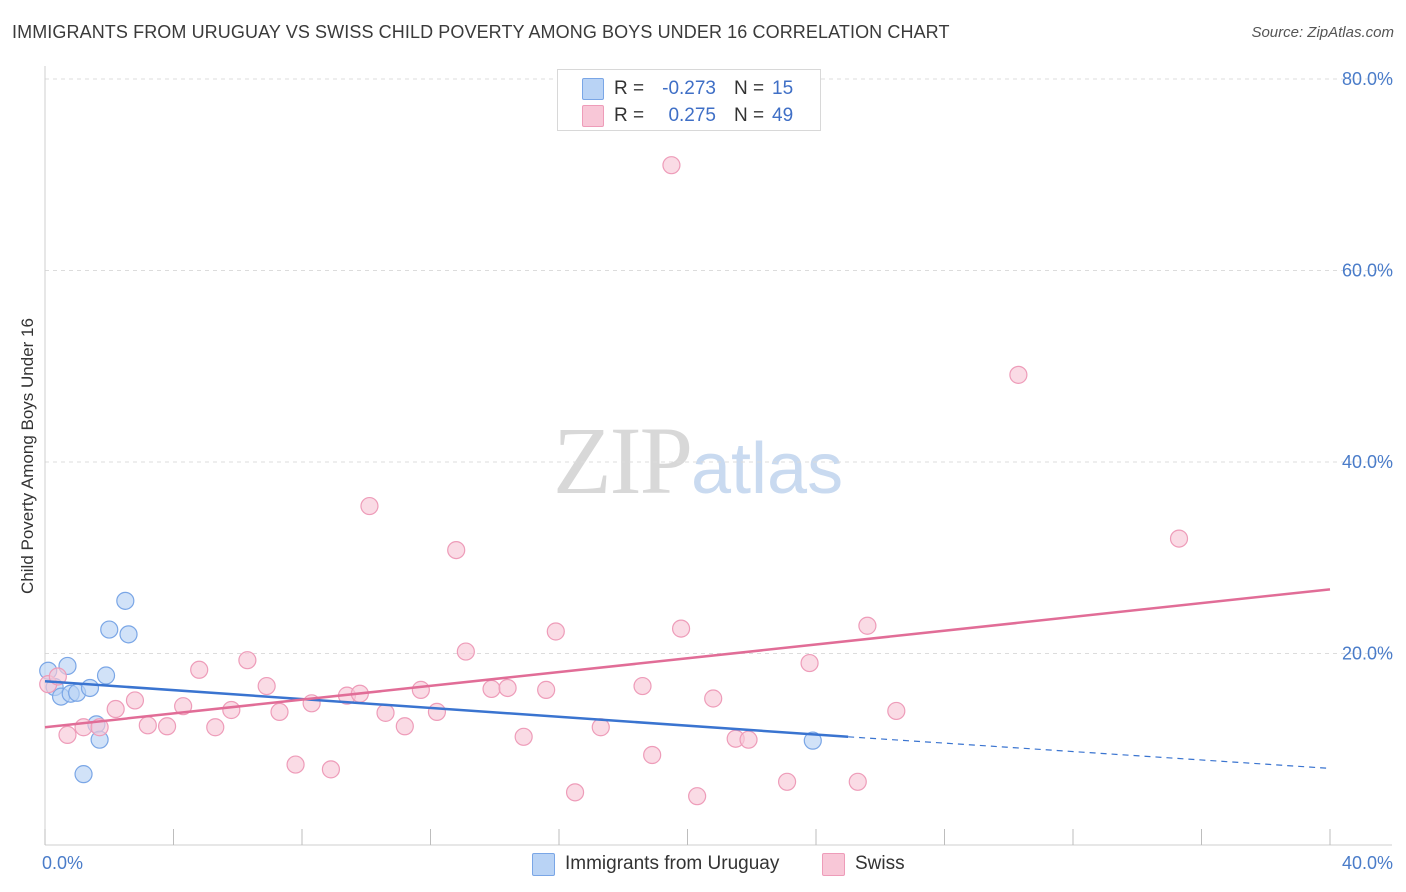 The width and height of the screenshot is (1406, 892). Describe the element at coordinates (783, 115) in the screenshot. I see `n-value: 49` at that location.